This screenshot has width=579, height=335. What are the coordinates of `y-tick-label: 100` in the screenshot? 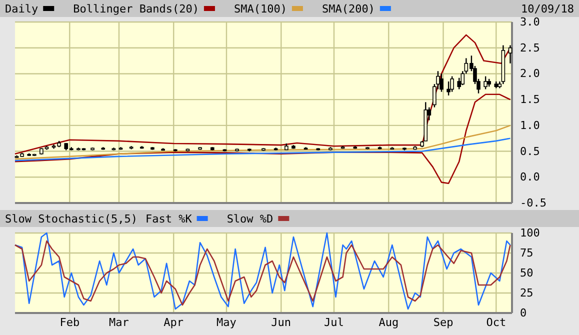 It's located at (530, 233).